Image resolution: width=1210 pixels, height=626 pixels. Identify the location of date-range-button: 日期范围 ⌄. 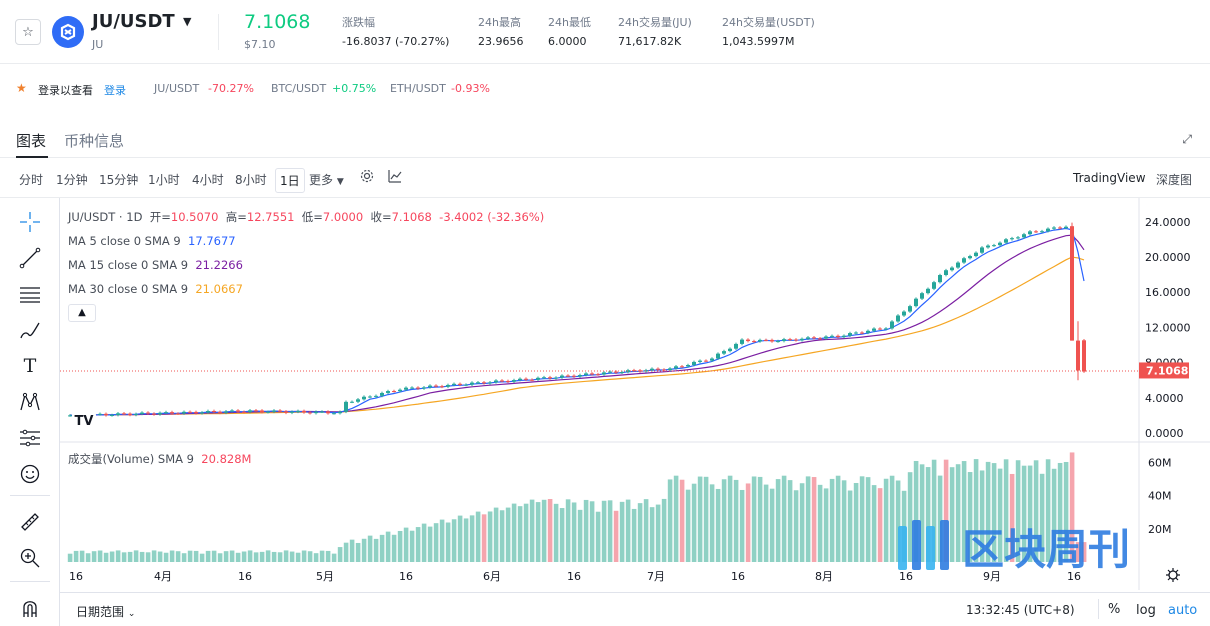
(105, 611).